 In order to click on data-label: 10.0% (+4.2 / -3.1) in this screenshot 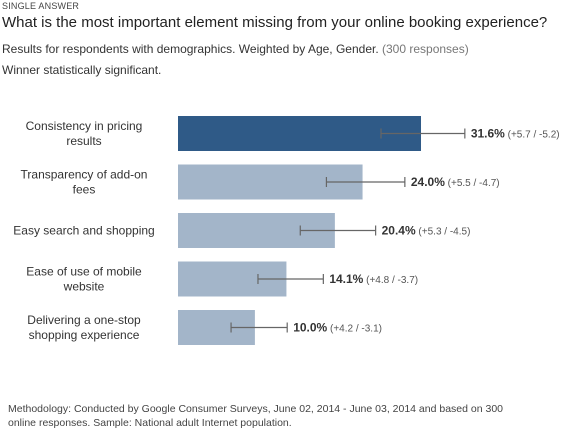, I will do `click(337, 328)`.